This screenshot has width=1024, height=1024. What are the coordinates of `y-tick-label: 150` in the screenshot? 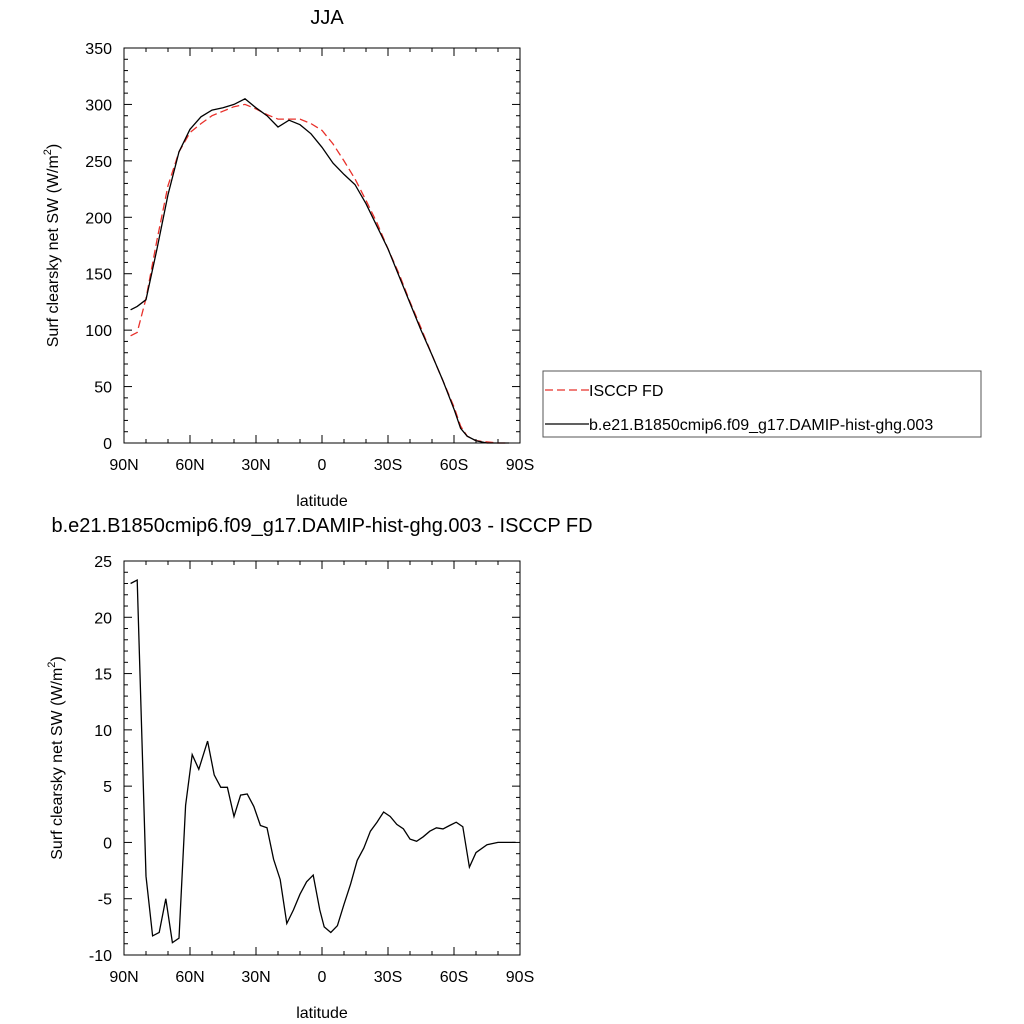 It's located at (98, 275).